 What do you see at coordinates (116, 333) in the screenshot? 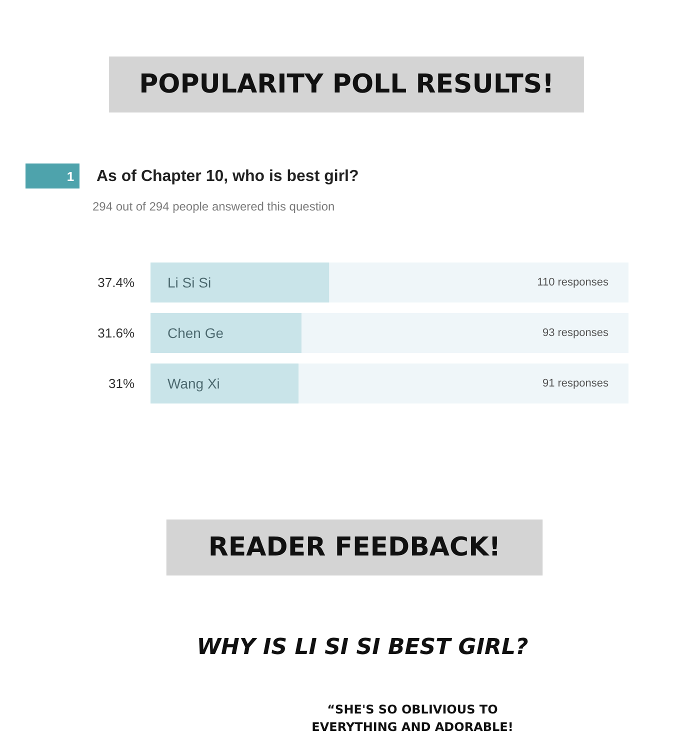
I see `data-label: 31.6%` at bounding box center [116, 333].